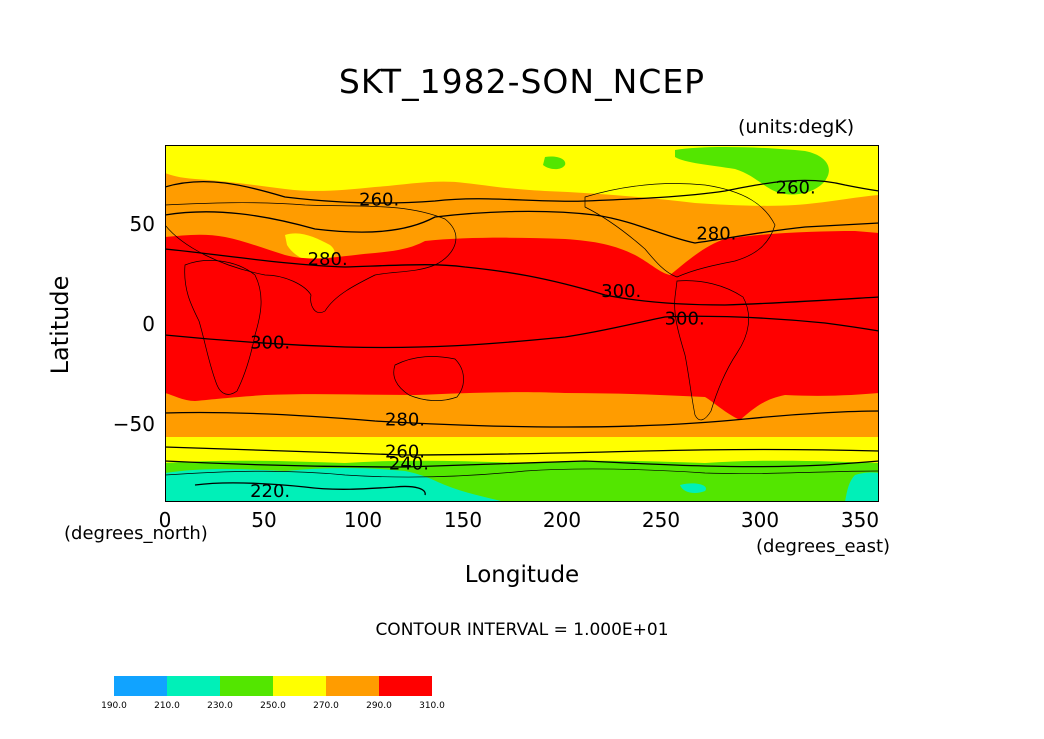 This screenshot has height=739, width=1044. What do you see at coordinates (760, 520) in the screenshot?
I see `x-tick-300: 300` at bounding box center [760, 520].